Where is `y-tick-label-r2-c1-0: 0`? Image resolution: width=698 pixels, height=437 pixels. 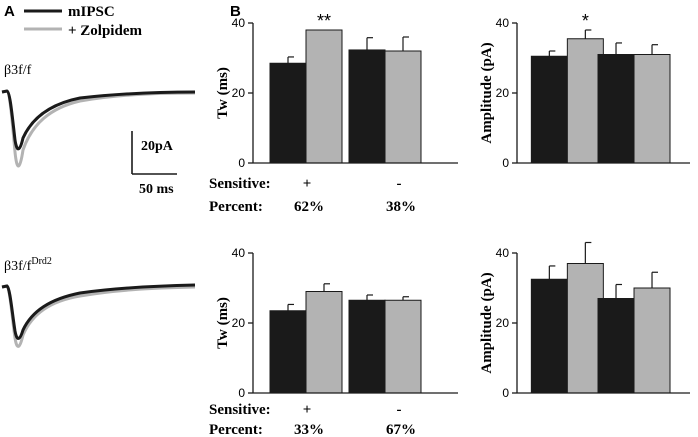
y-tick-label-r2-c1-0: 0 is located at coordinates (241, 393).